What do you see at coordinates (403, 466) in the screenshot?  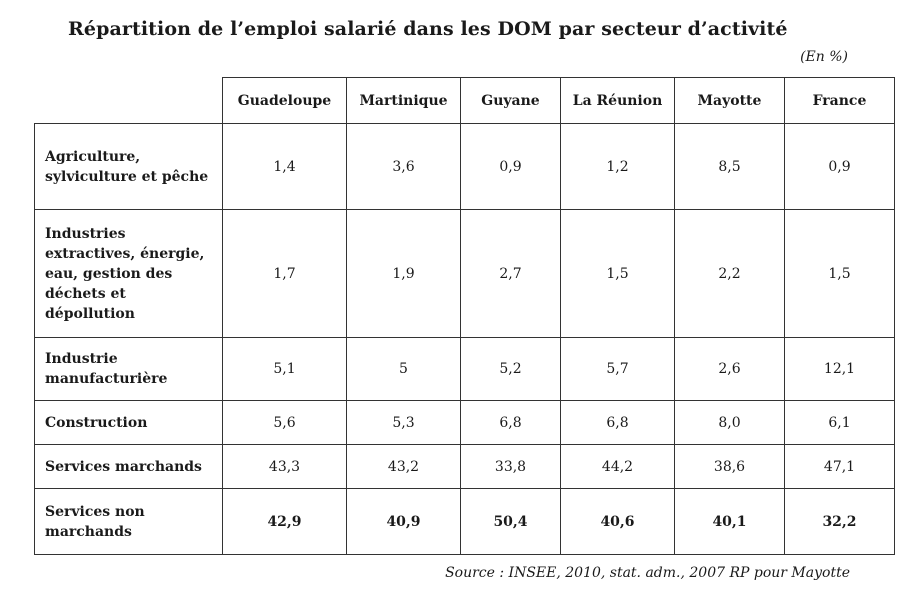 I see `table-cell: 43,2` at bounding box center [403, 466].